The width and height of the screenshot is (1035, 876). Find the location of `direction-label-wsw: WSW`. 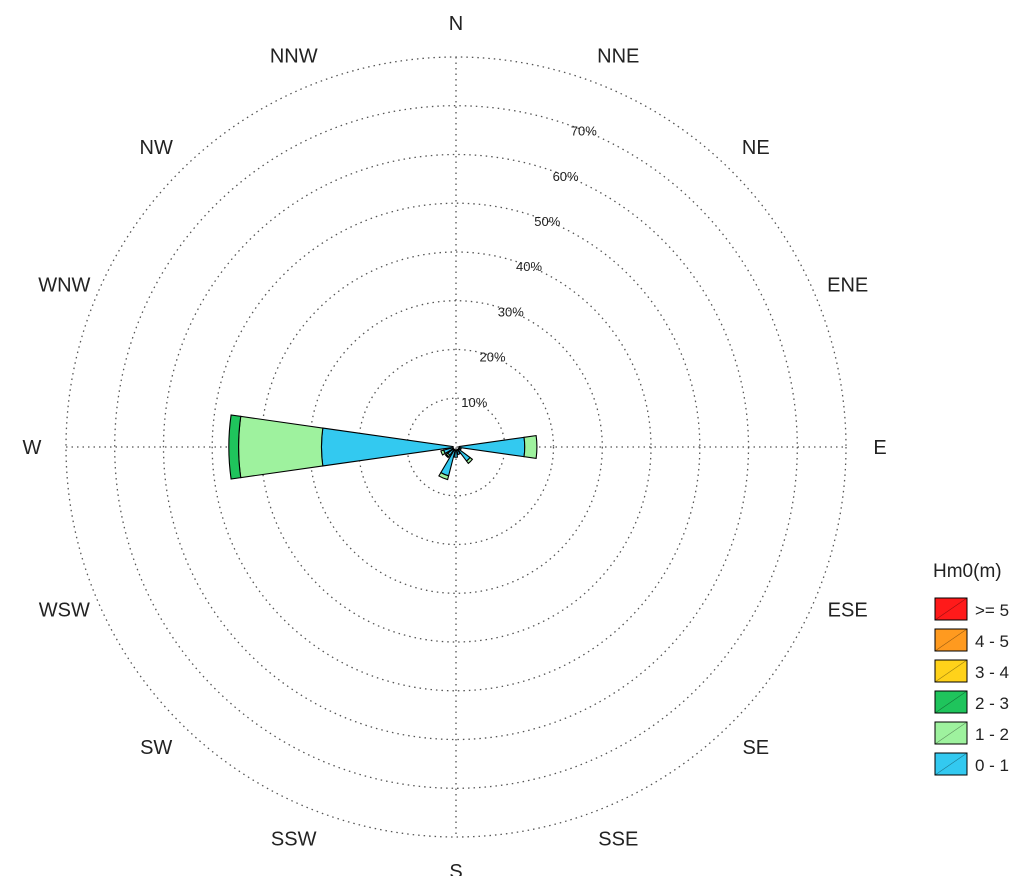

direction-label-wsw: WSW is located at coordinates (64, 610).